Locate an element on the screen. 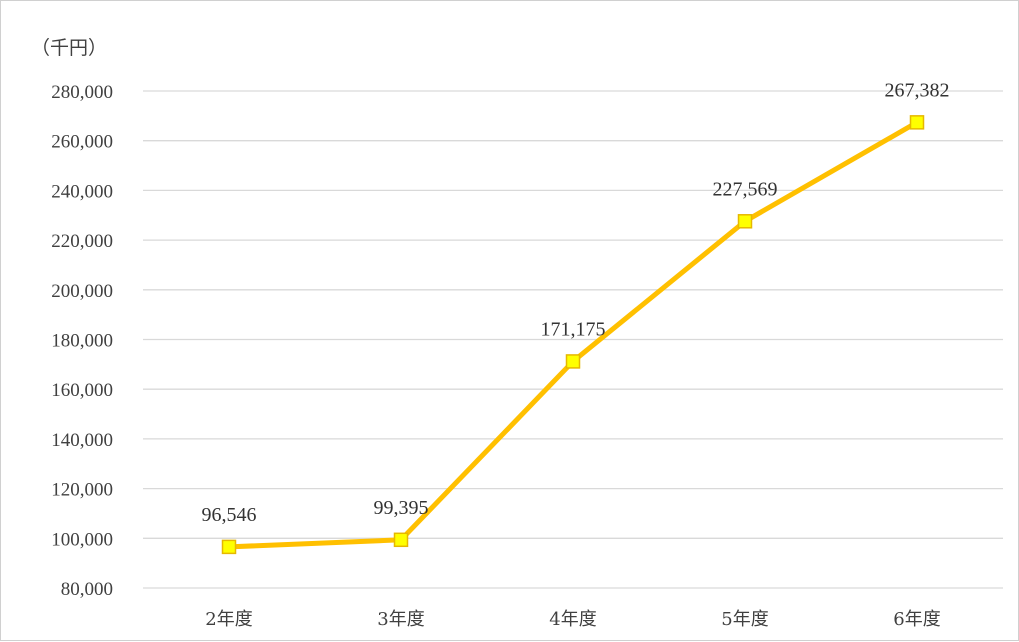 This screenshot has height=642, width=1019. data-label-1: 96,546 is located at coordinates (229, 515).